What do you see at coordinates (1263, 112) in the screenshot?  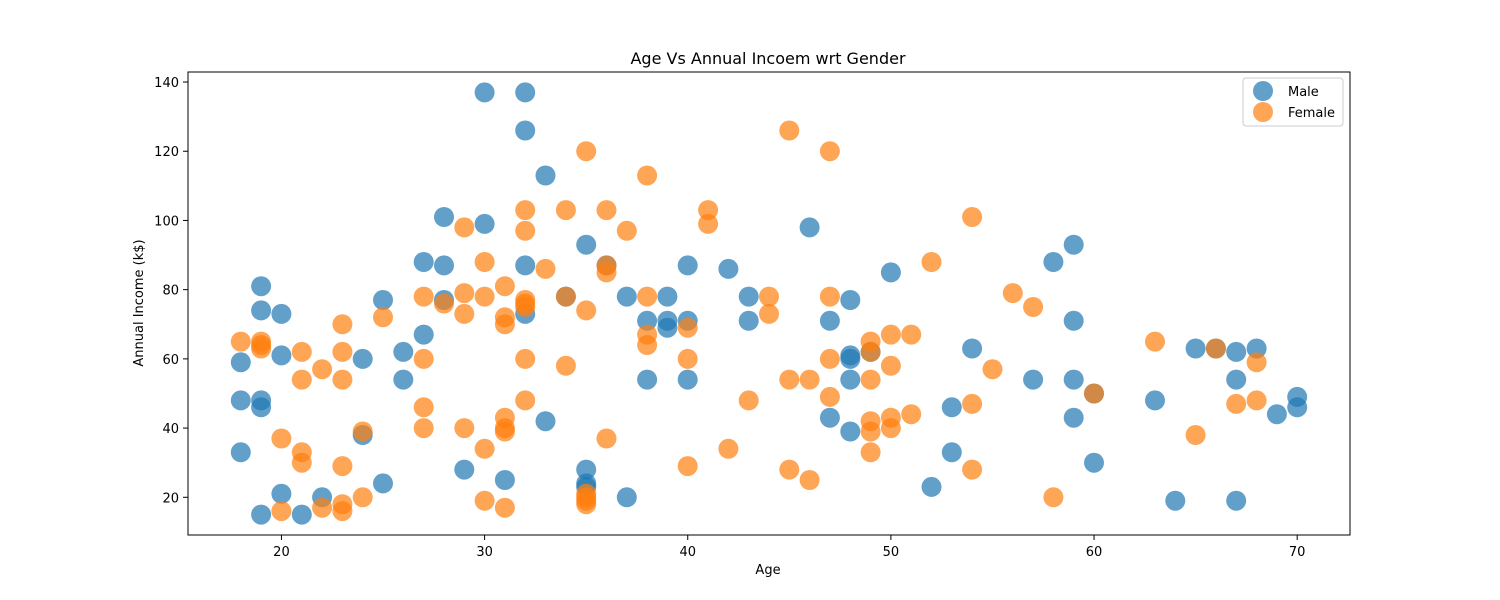 I see `legend-marker-female` at bounding box center [1263, 112].